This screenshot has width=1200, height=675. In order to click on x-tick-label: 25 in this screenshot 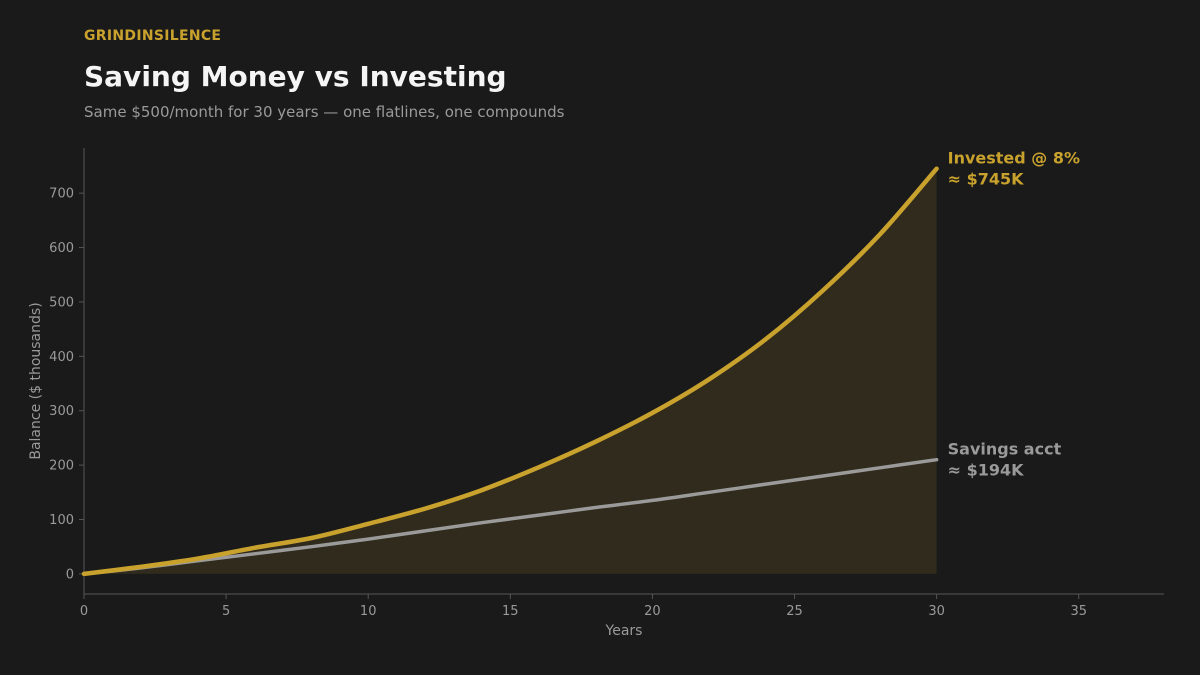, I will do `click(794, 611)`.